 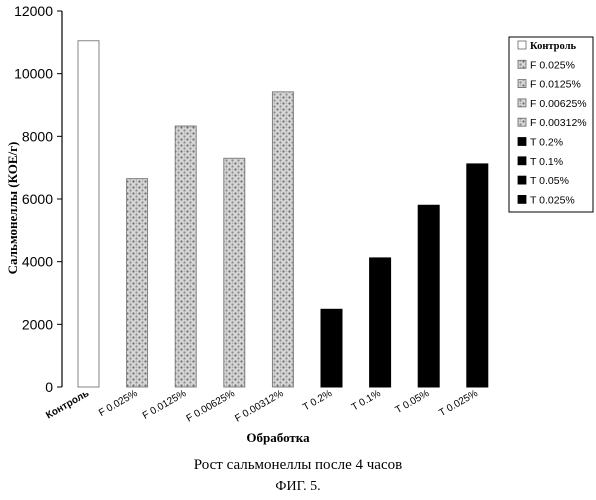 I want to click on x-axis-title: Обработка, so click(x=278, y=437).